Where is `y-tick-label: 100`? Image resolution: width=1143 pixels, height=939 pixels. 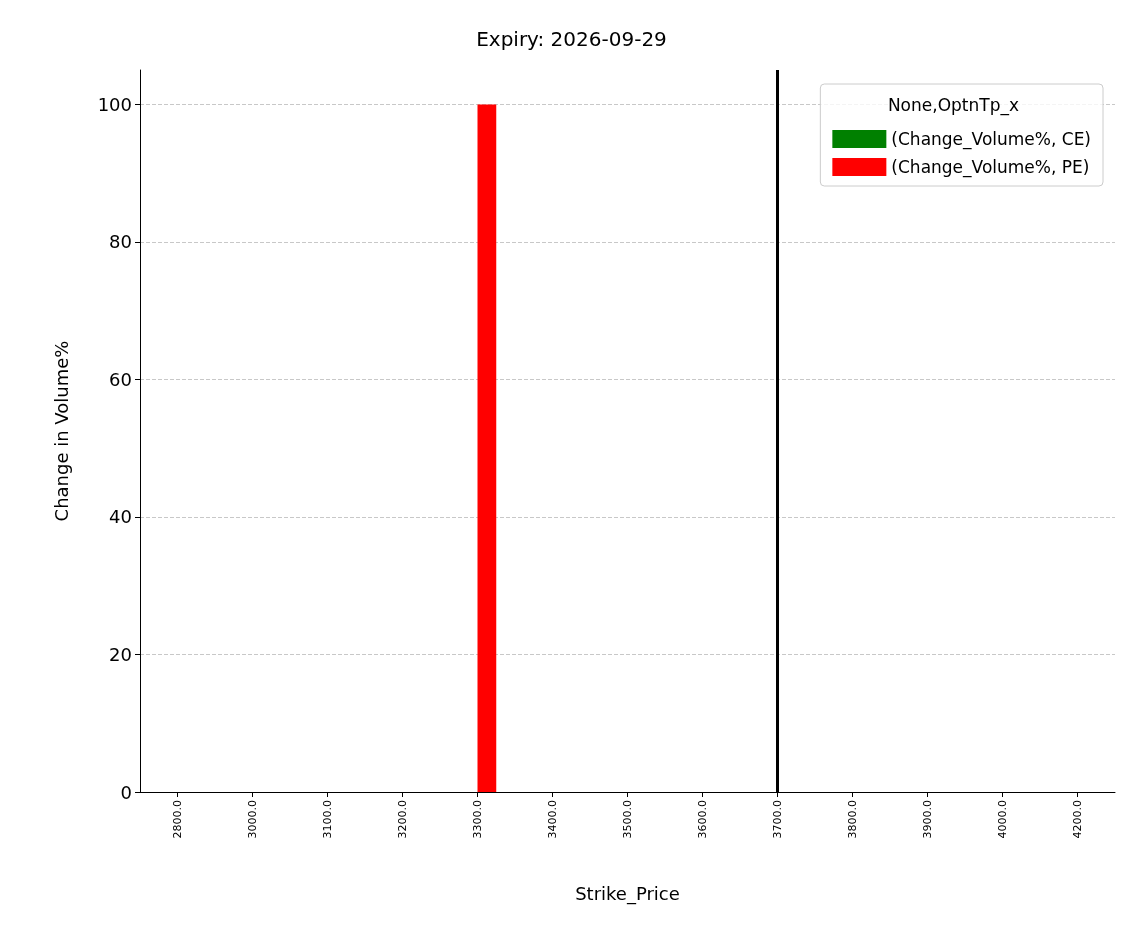
y-tick-label: 100 is located at coordinates (114, 104).